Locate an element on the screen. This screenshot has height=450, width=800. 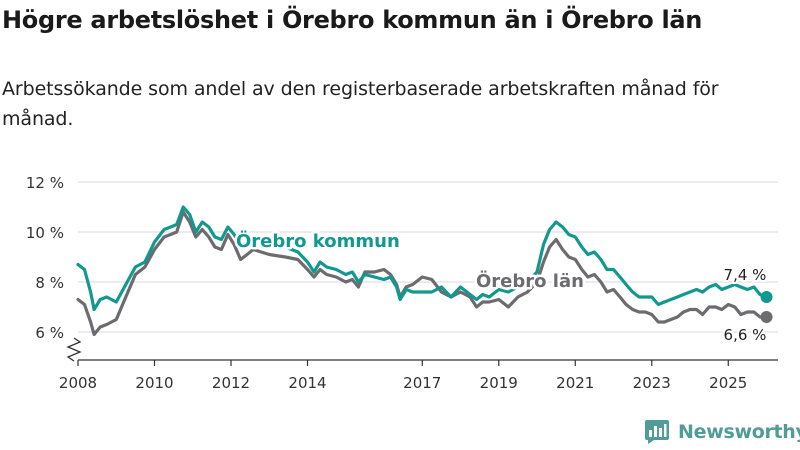
end-marker-lan is located at coordinates (766, 317).